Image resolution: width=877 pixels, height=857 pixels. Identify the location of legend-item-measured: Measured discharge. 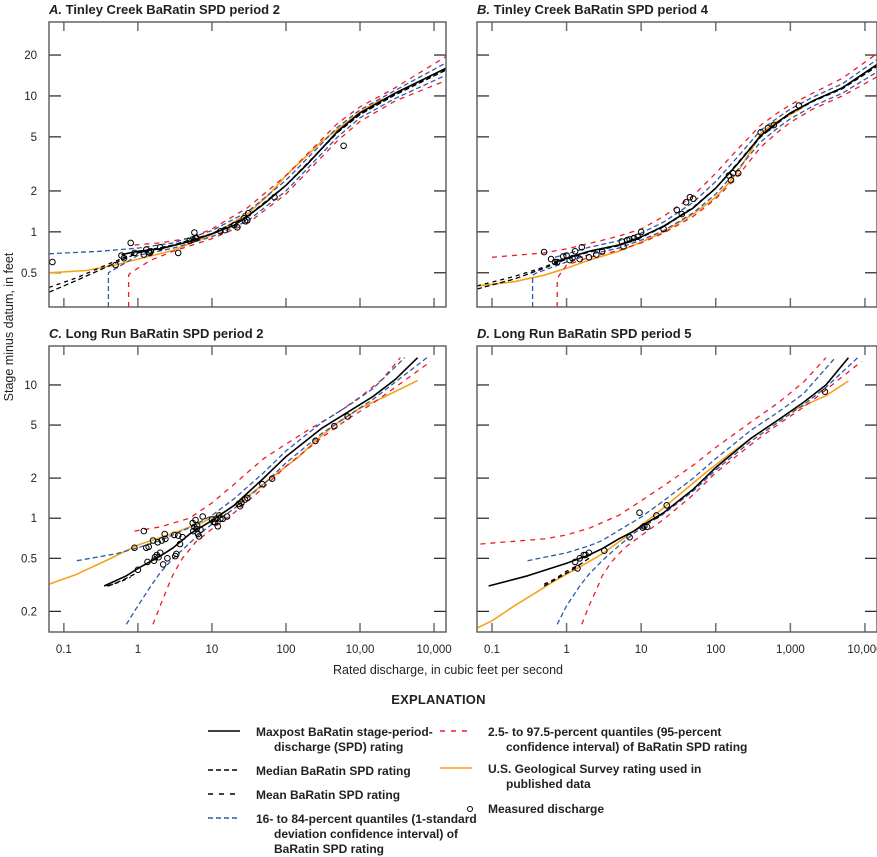
(517, 809).